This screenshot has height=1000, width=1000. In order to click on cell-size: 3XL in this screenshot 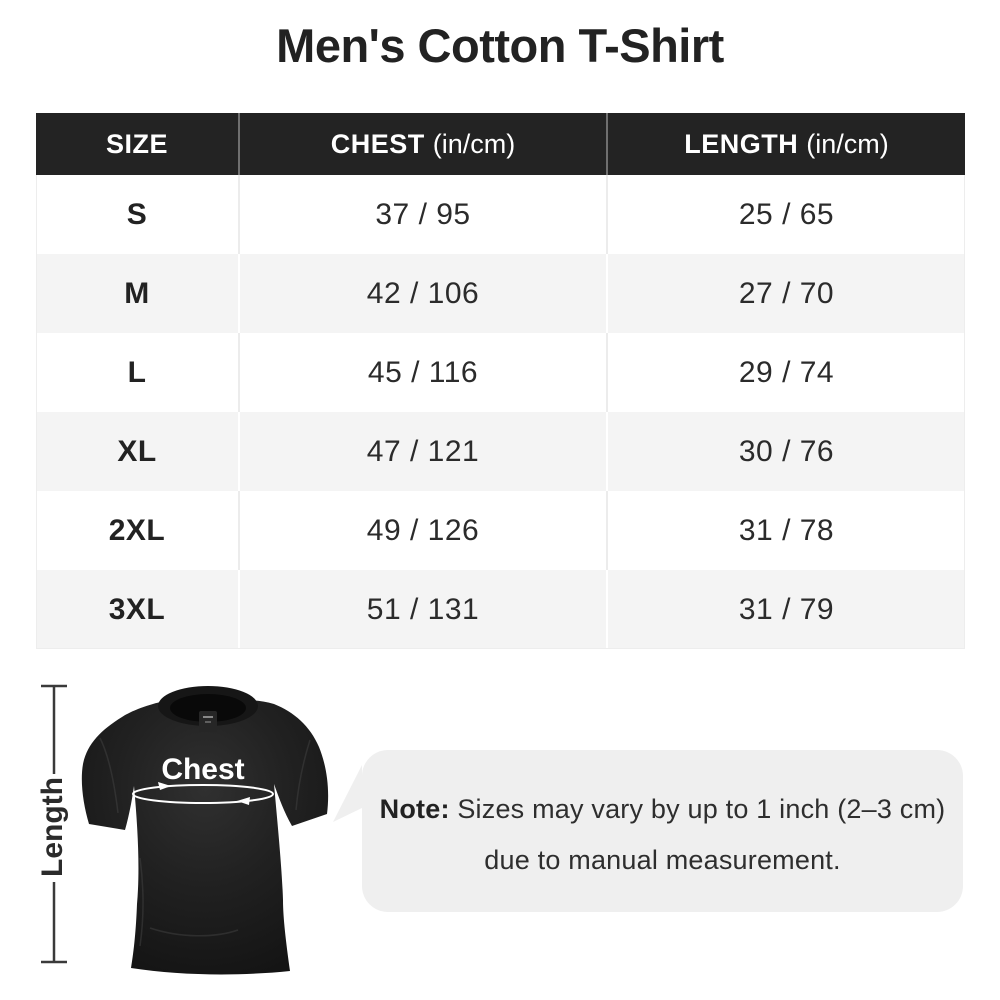, I will do `click(137, 609)`.